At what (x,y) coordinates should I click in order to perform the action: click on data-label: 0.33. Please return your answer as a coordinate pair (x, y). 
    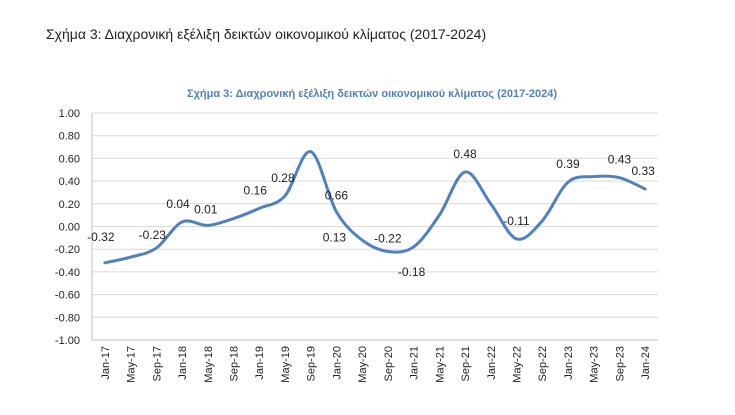
    Looking at the image, I should click on (643, 171).